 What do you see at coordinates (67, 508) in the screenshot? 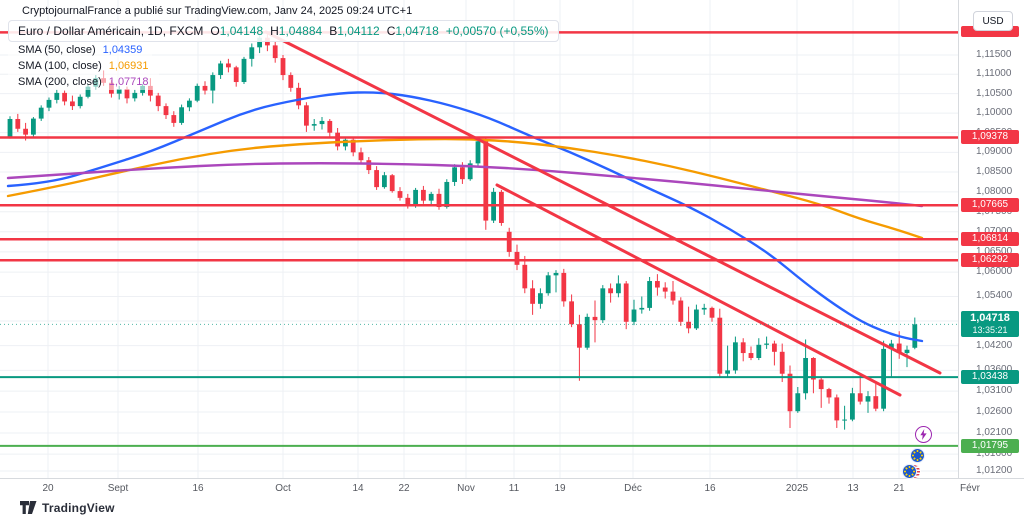
I see `tradingview-logo: TradingView` at bounding box center [67, 508].